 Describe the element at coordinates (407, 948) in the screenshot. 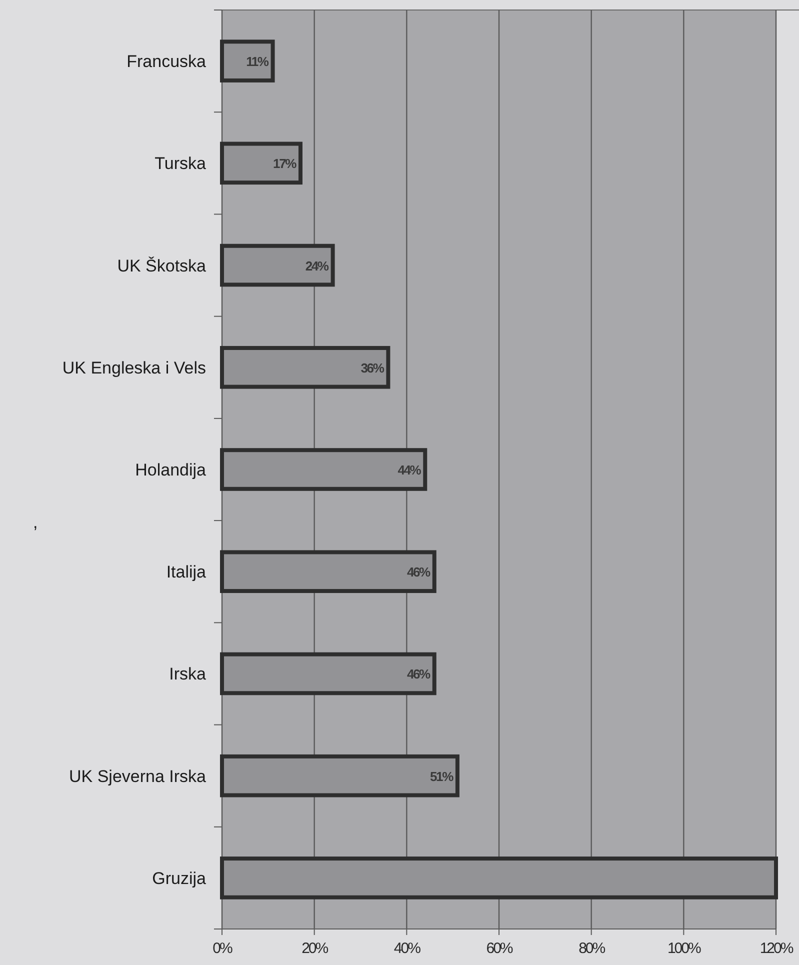

I see `x-tick-label: 40%` at that location.